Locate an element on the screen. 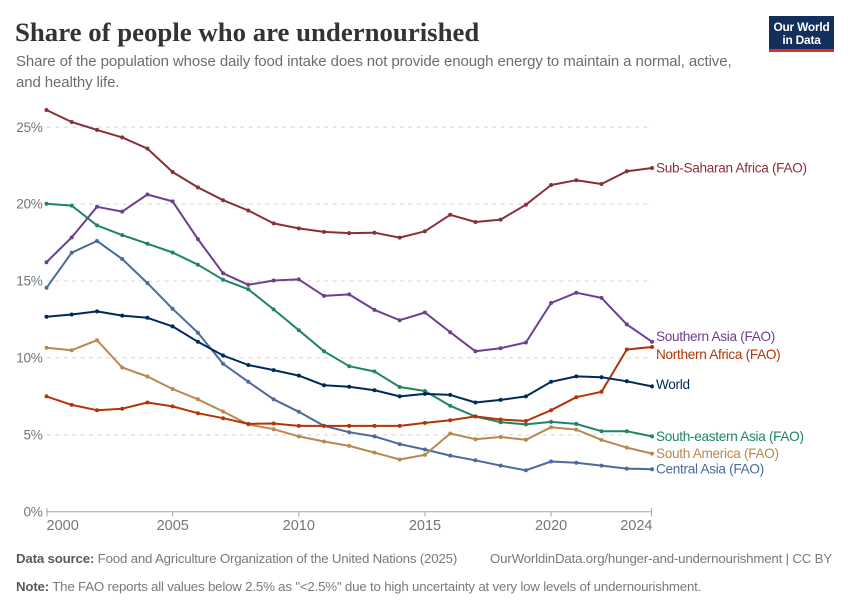 The width and height of the screenshot is (850, 600). svg-text: 20% is located at coordinates (29, 204).